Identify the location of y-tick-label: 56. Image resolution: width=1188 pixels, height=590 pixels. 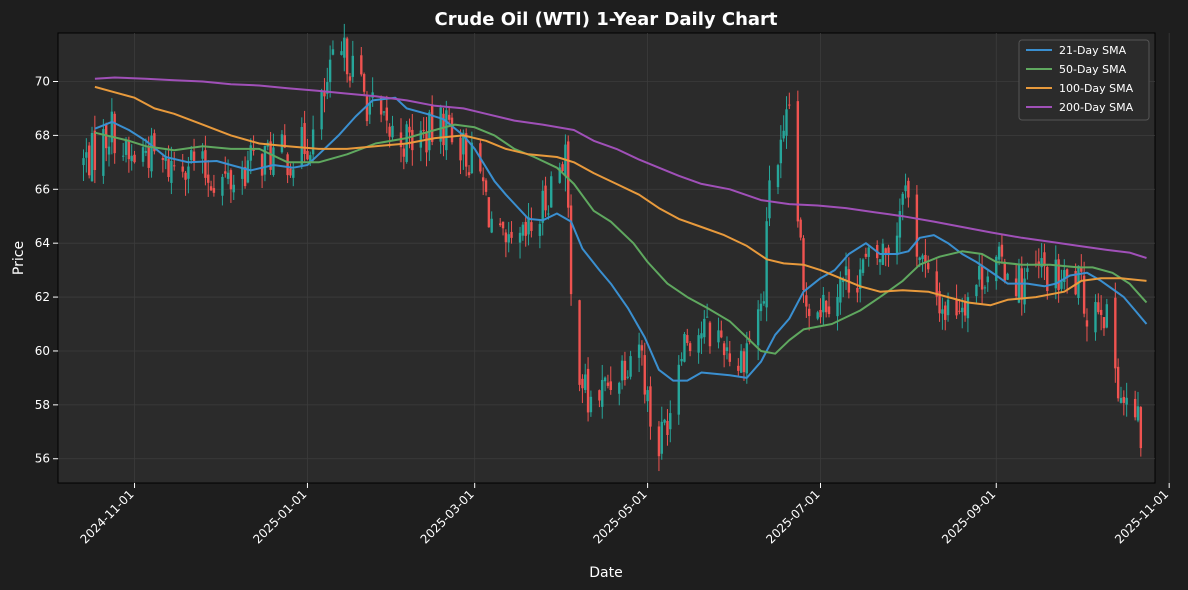
(42, 459).